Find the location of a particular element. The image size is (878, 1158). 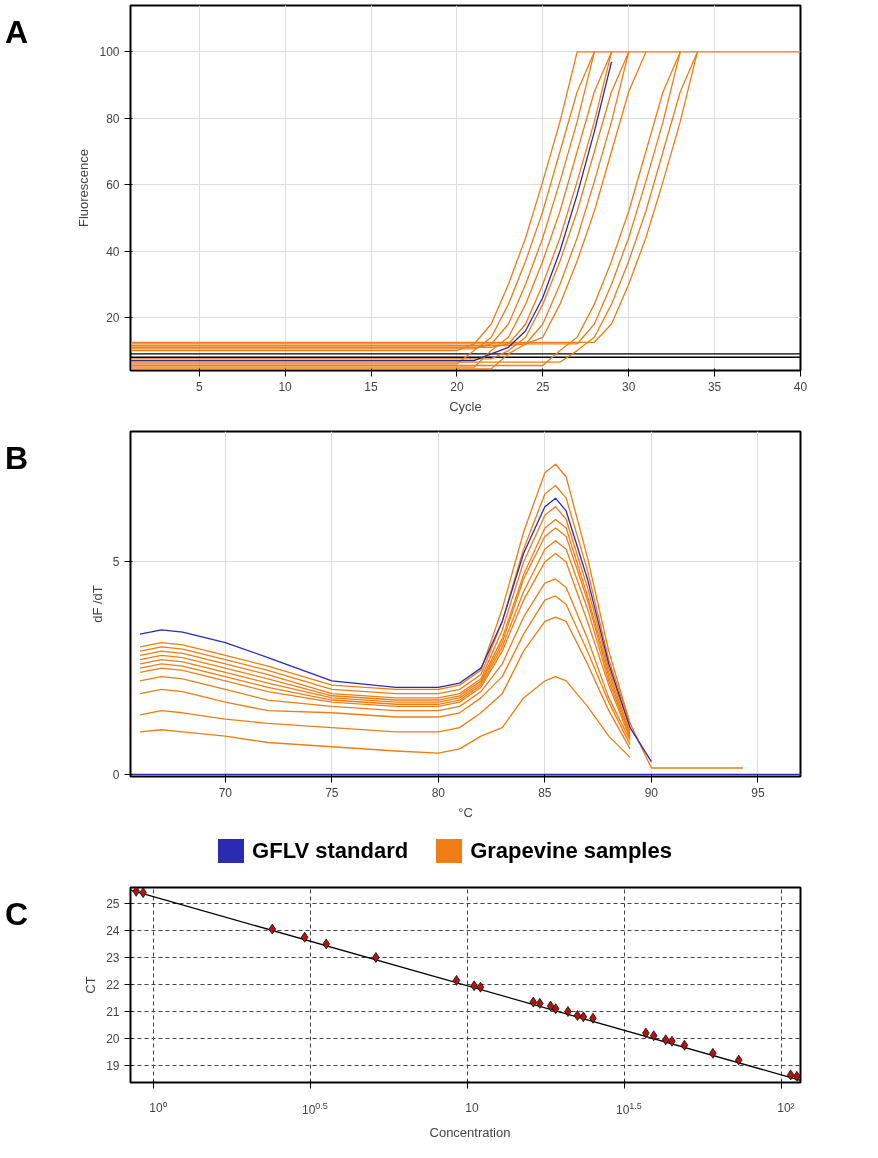

x-tick-label: 30 is located at coordinates (629, 386).